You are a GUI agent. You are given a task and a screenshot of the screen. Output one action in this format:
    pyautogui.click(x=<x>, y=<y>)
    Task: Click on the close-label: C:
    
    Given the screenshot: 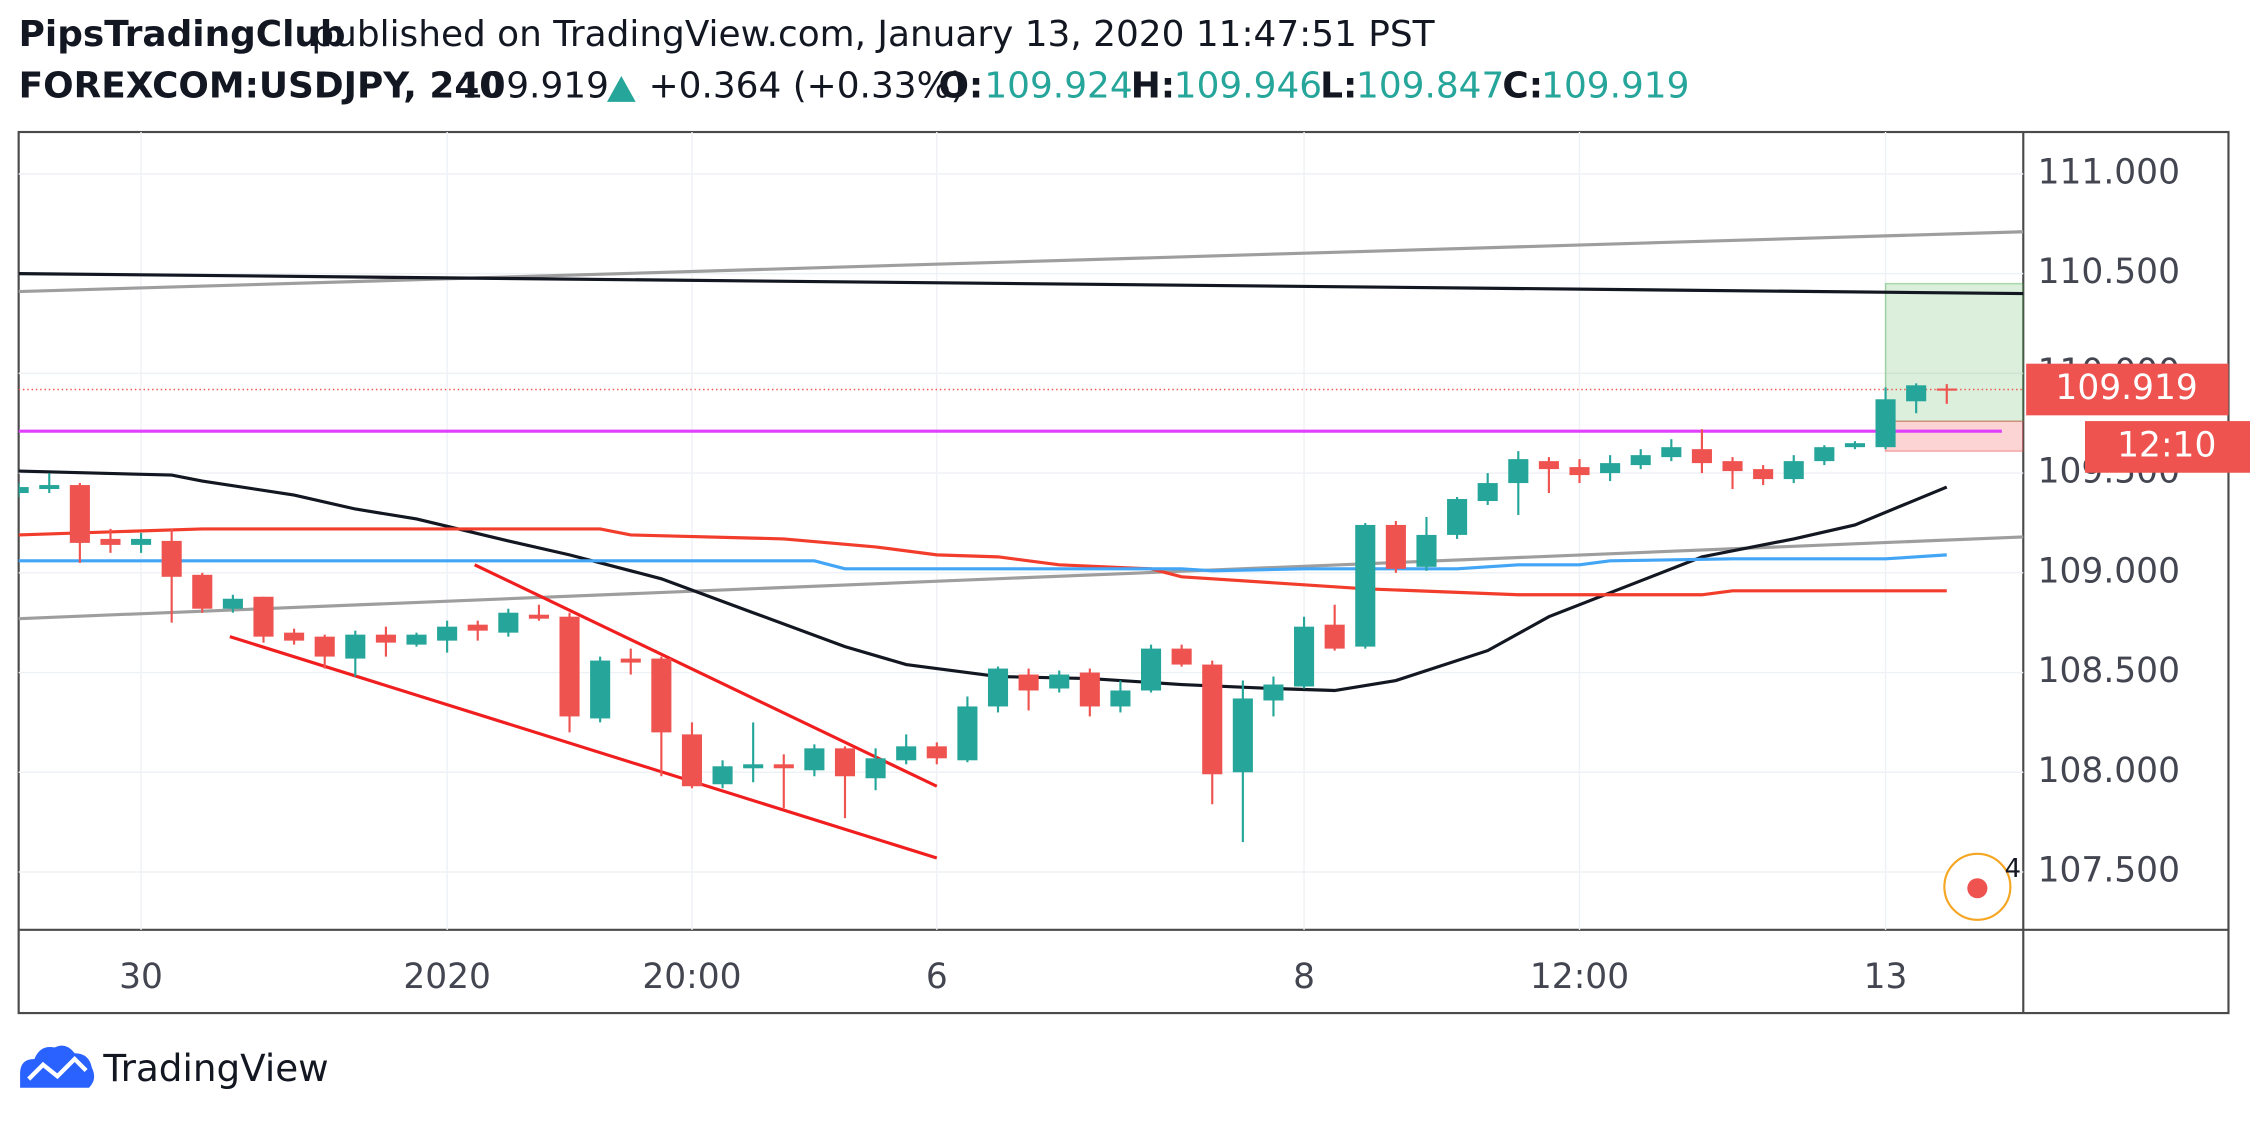 What is the action you would take?
    pyautogui.click(x=1522, y=86)
    